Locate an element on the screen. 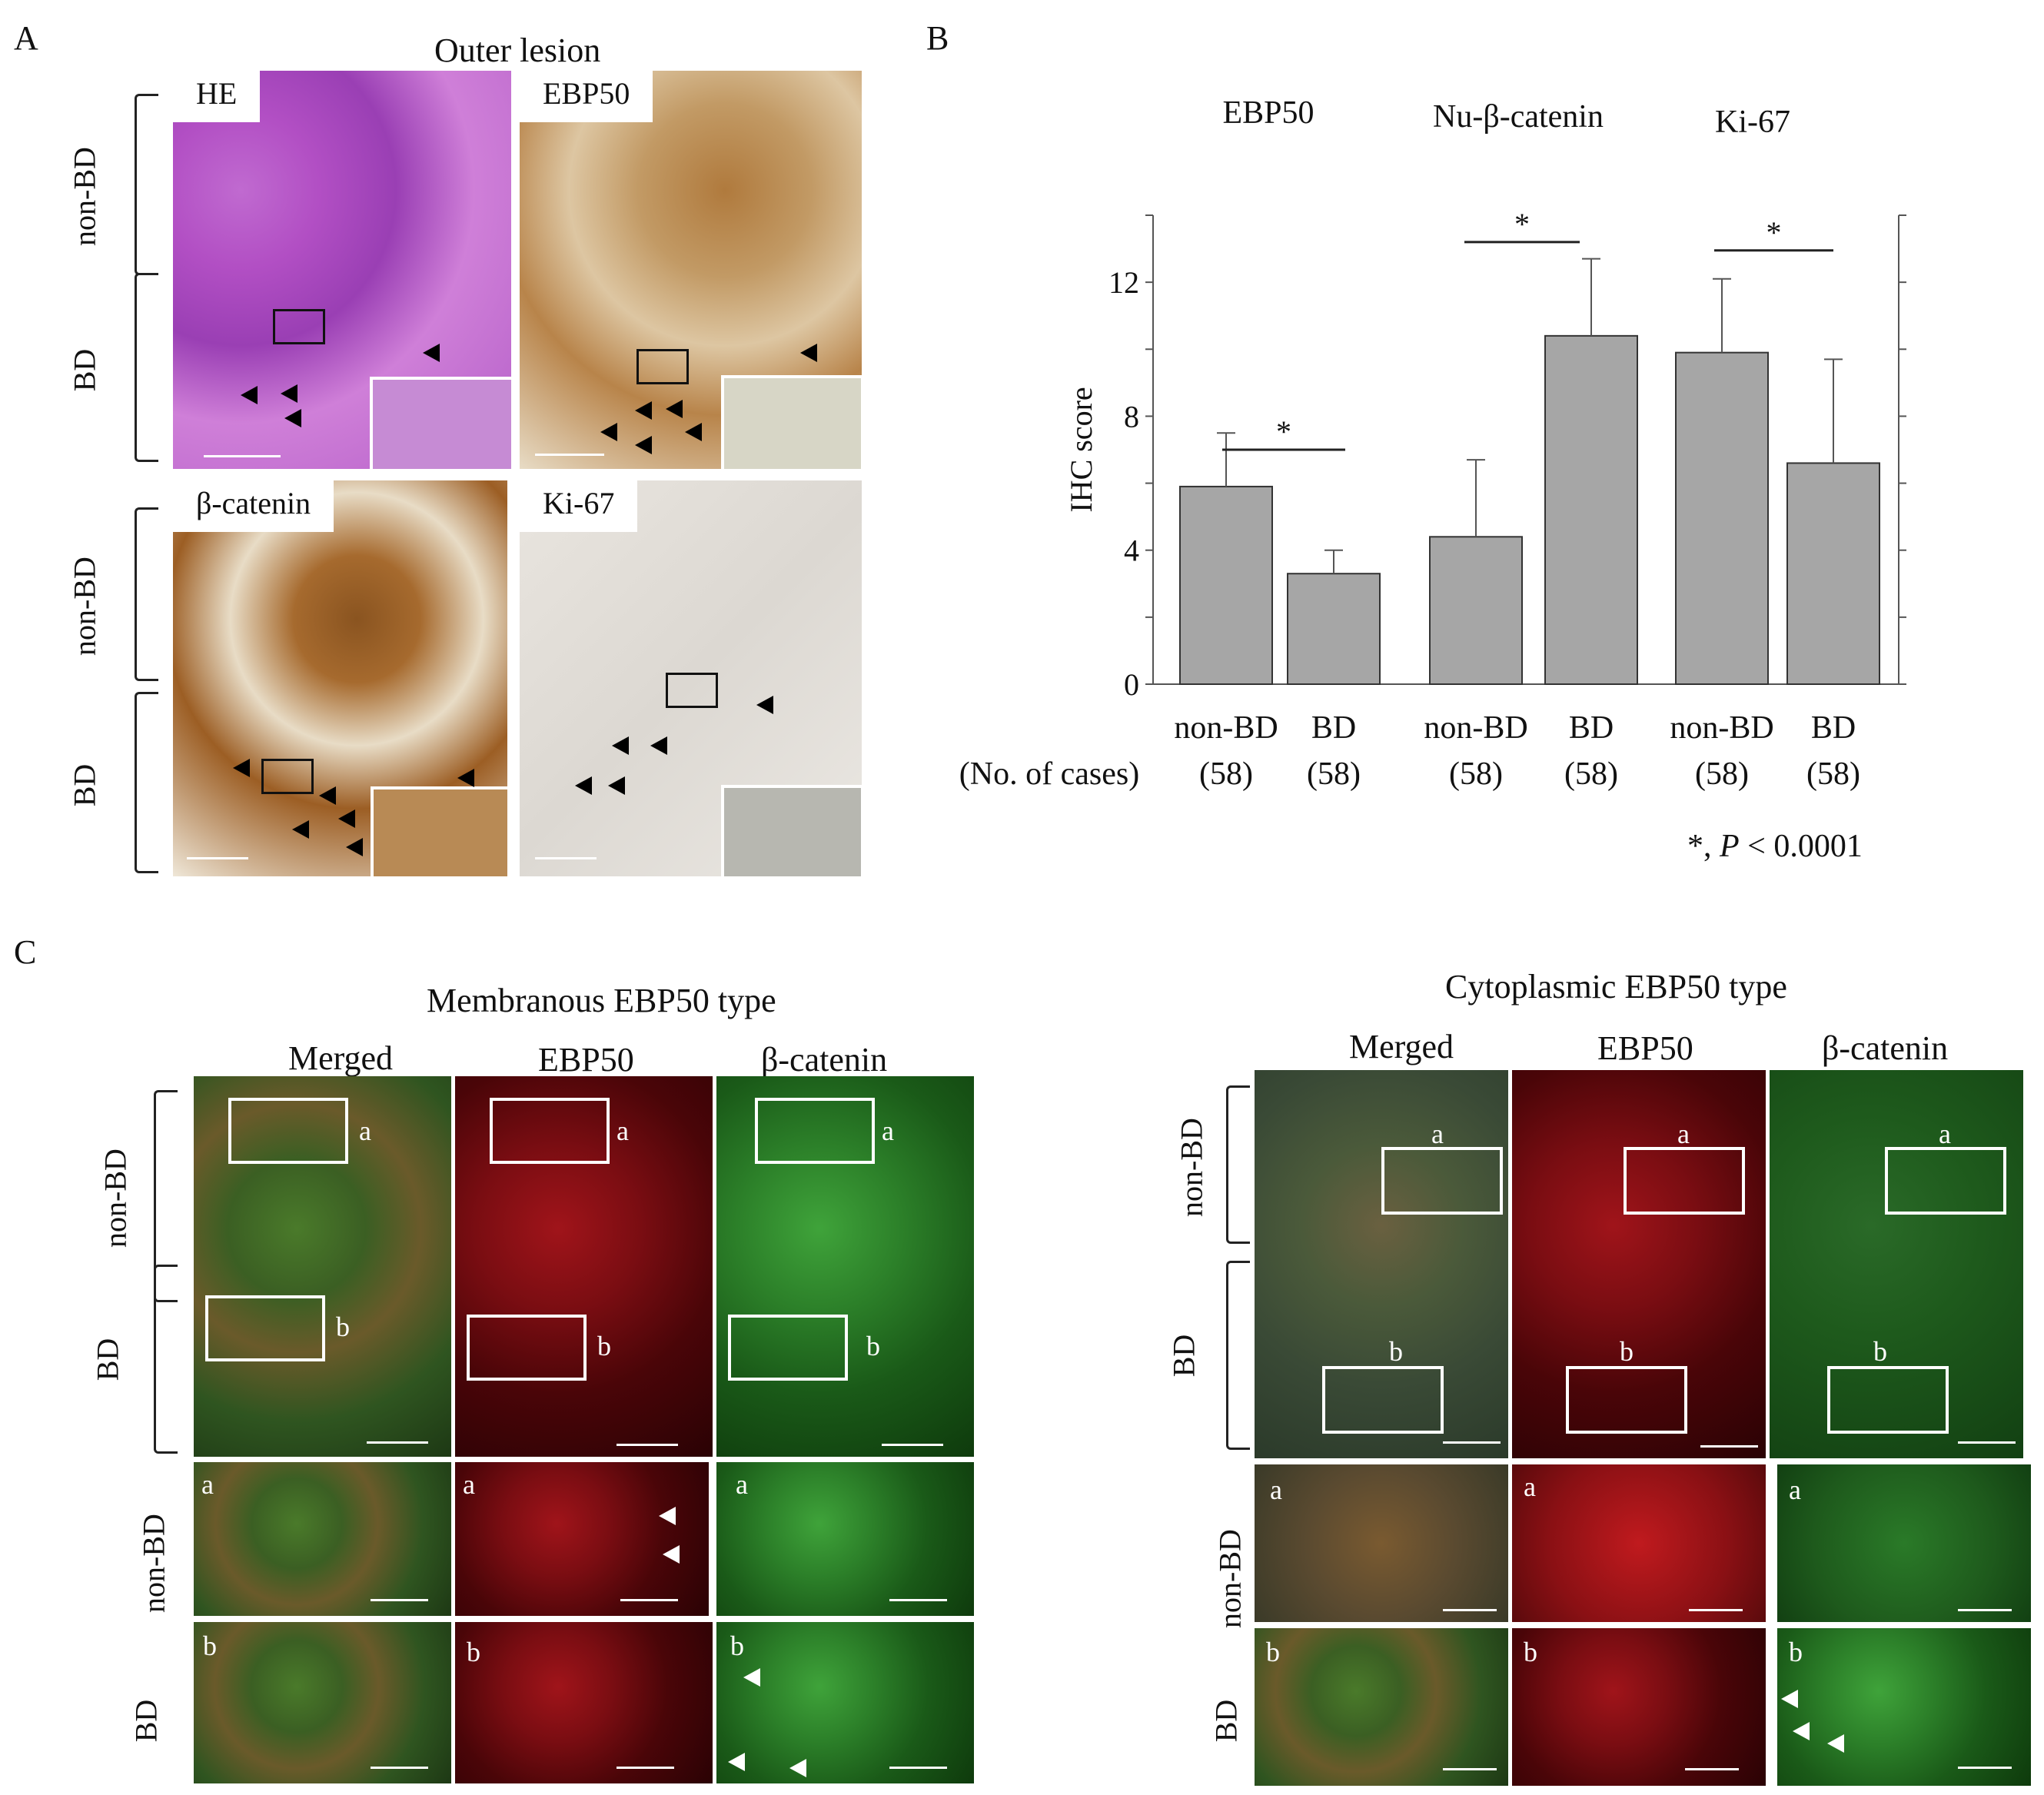  col-label-right-ebp50: EBP50 is located at coordinates (1645, 1048).